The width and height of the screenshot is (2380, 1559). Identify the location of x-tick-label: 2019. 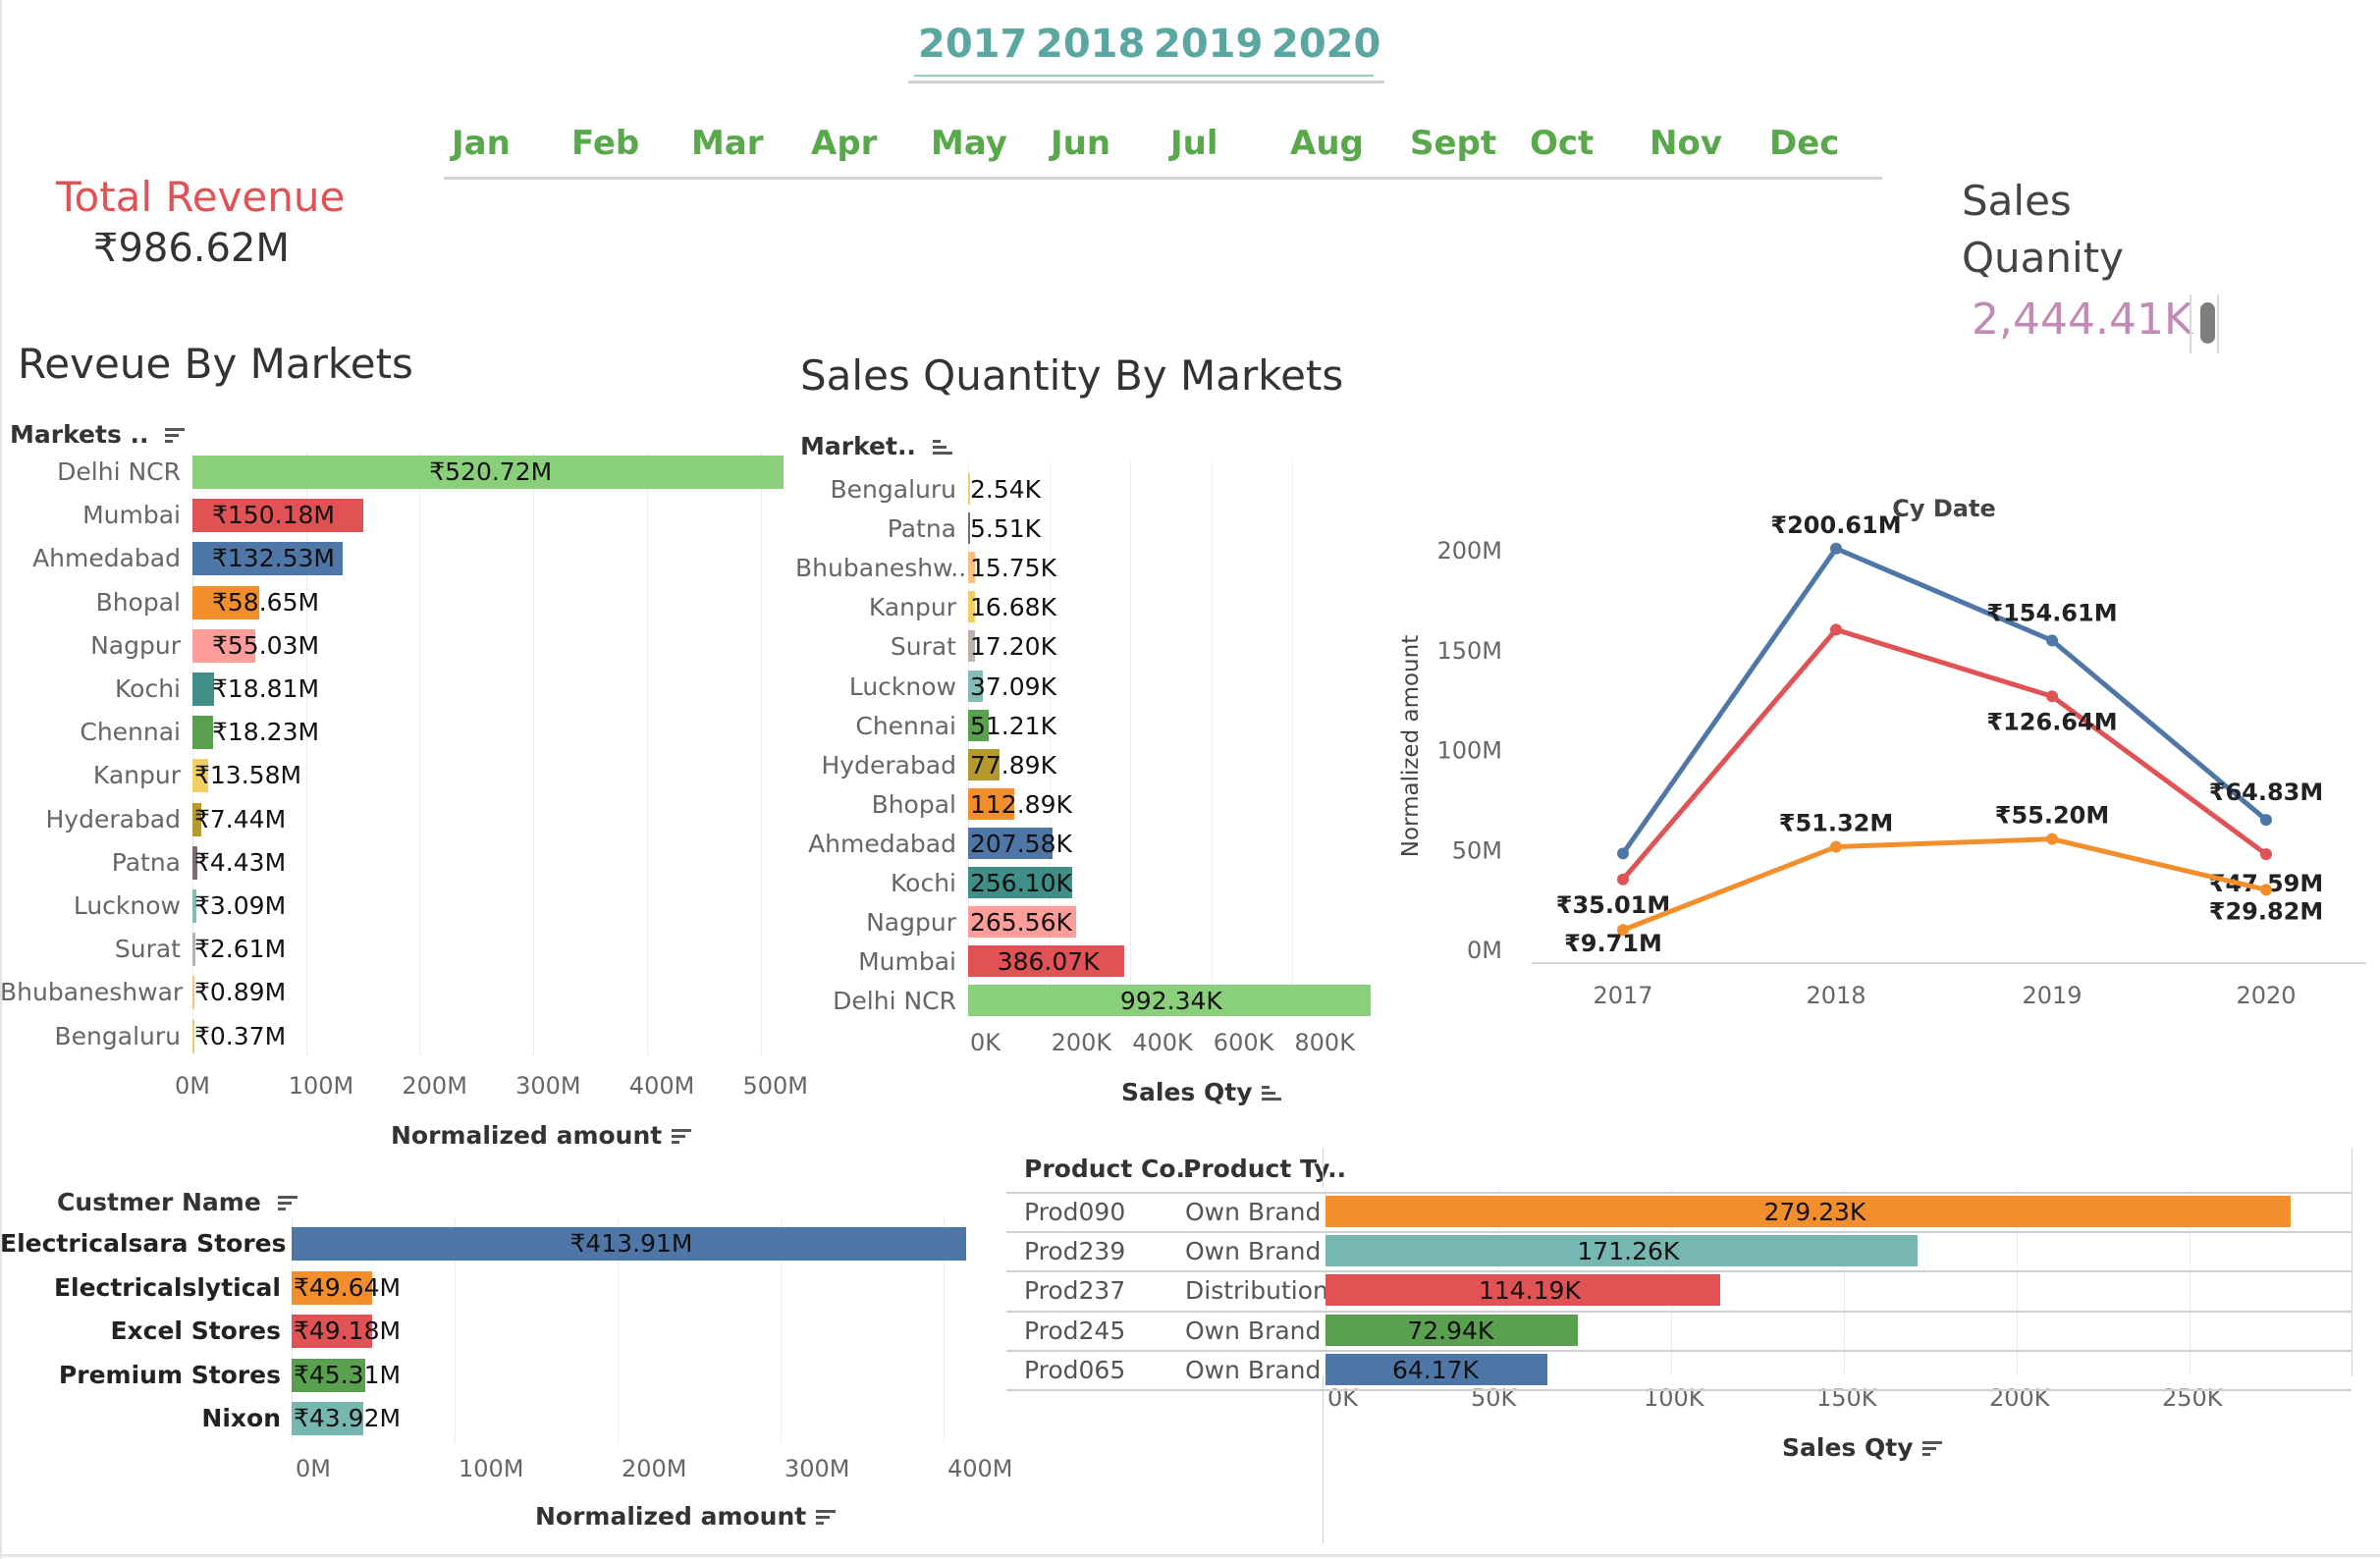
(2052, 996).